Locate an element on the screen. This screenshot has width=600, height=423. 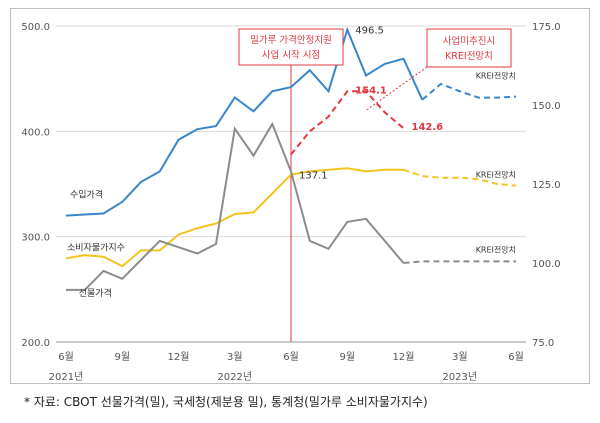
policy-annotation-line2: 사업 시작 시점 is located at coordinates (291, 55).